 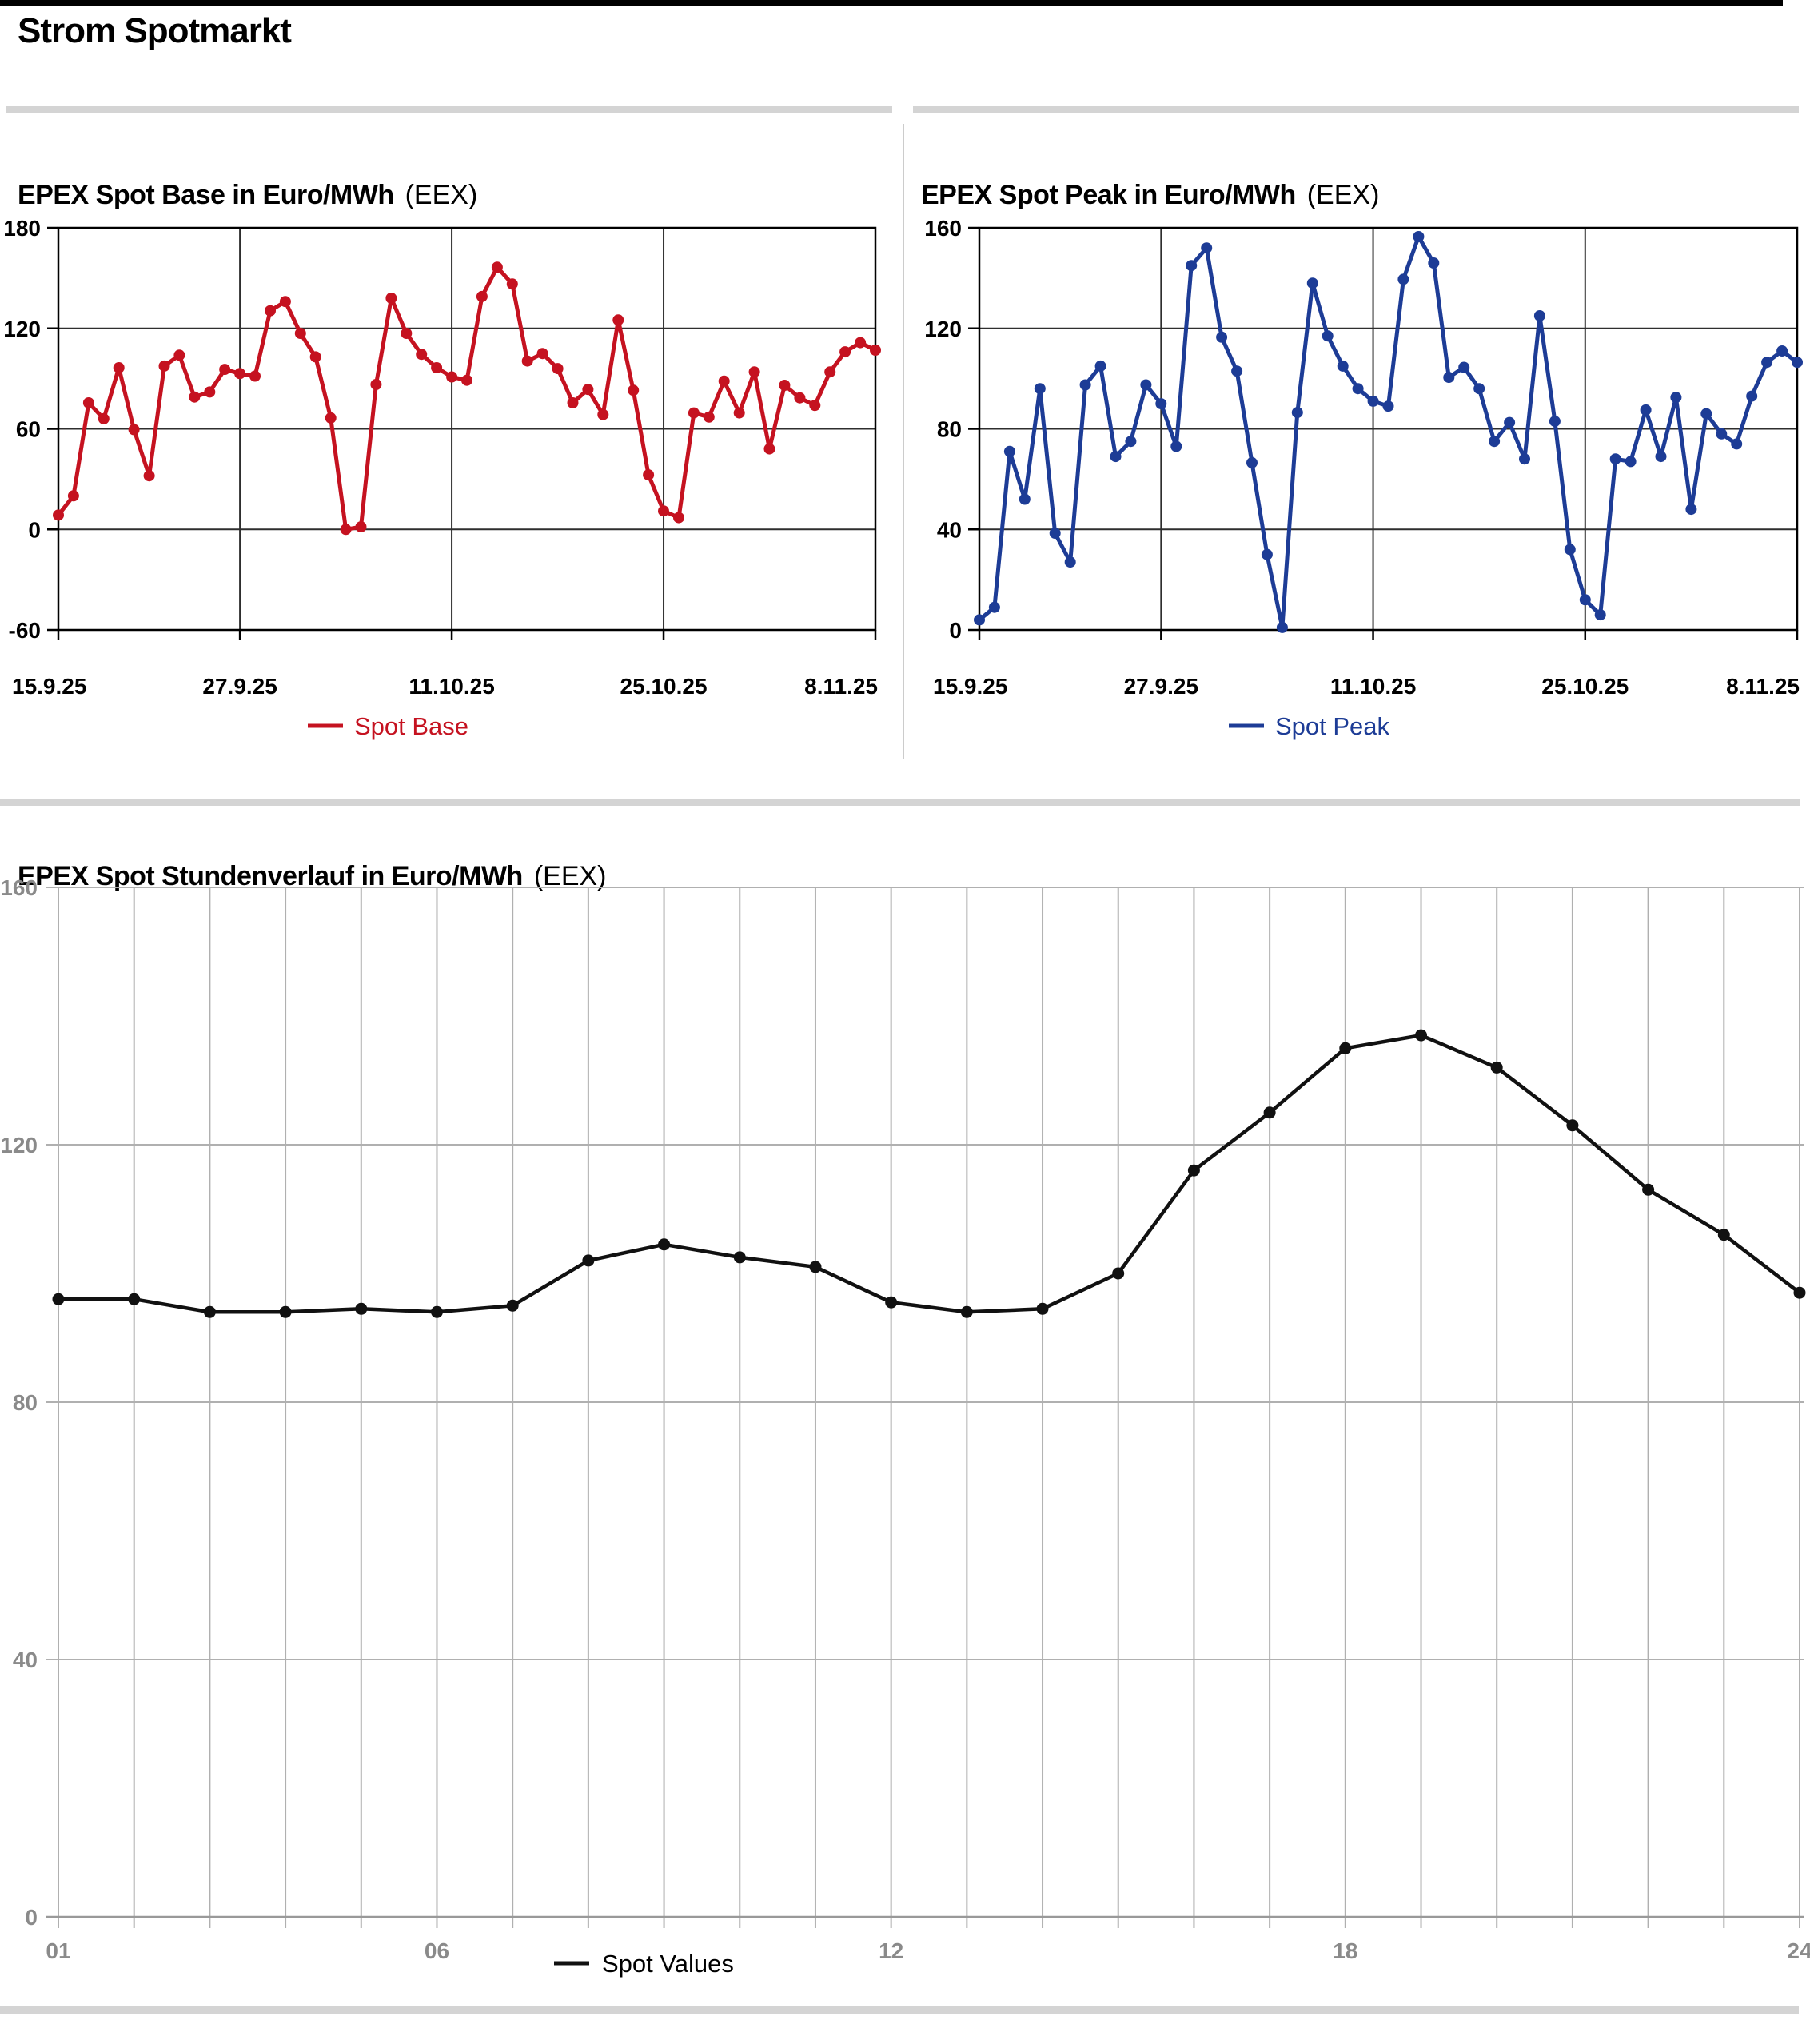 What do you see at coordinates (25, 630) in the screenshot?
I see `y-tick-label: -60` at bounding box center [25, 630].